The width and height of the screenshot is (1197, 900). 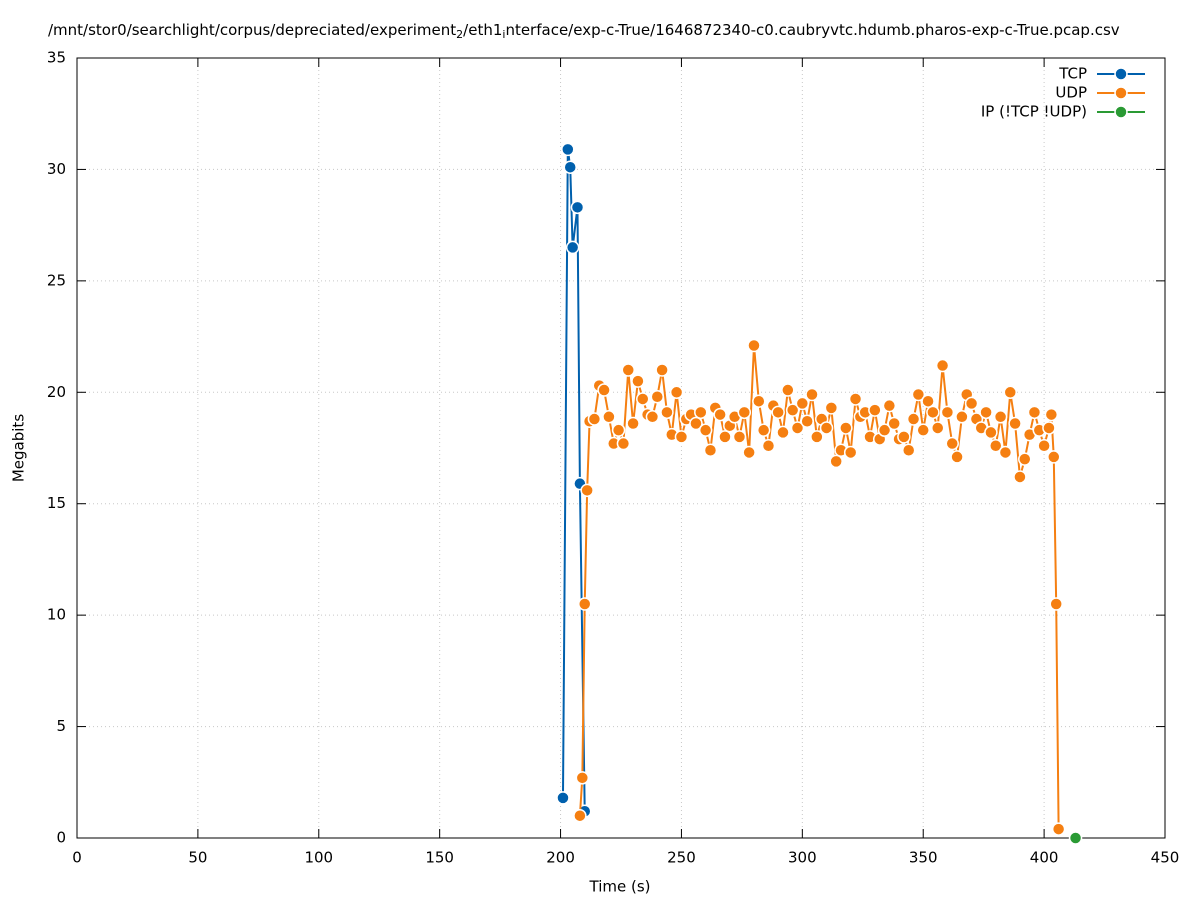 What do you see at coordinates (1165, 858) in the screenshot?
I see `x-tick-label: 450` at bounding box center [1165, 858].